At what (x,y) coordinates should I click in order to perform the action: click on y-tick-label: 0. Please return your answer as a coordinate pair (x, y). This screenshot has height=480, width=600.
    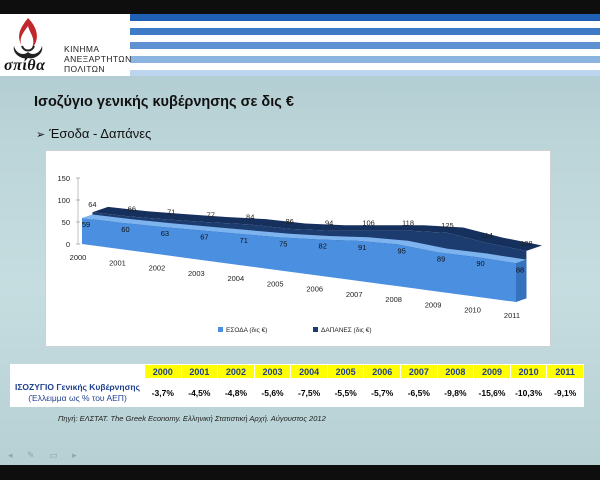
    Looking at the image, I should click on (68, 244).